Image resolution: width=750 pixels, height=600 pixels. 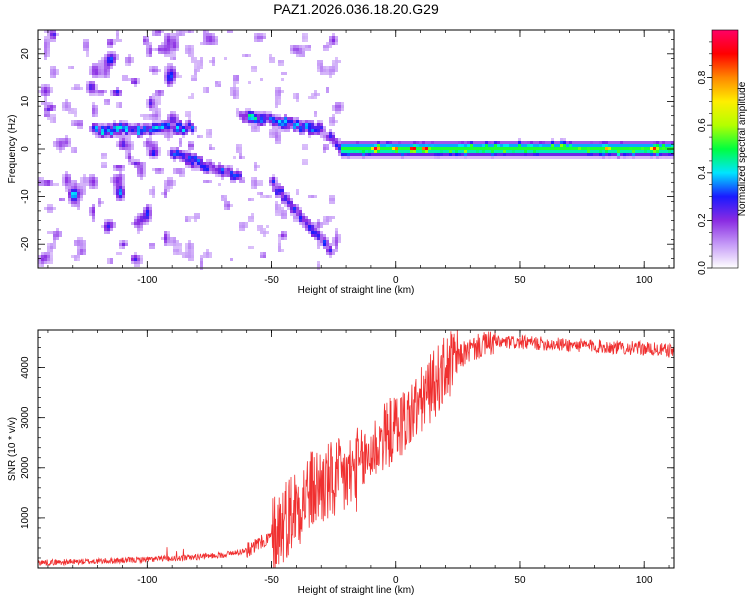 I want to click on colorbar-ticks: 0.00.20.40.60.8, so click(x=704, y=158).